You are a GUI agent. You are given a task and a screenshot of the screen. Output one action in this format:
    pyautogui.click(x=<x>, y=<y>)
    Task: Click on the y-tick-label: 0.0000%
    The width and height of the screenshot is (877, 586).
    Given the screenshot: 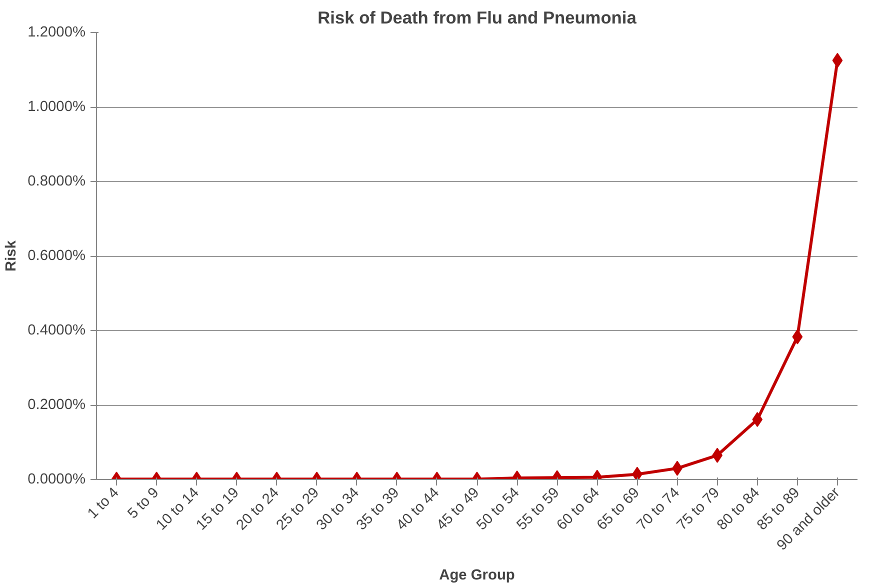 What is the action you would take?
    pyautogui.click(x=57, y=480)
    